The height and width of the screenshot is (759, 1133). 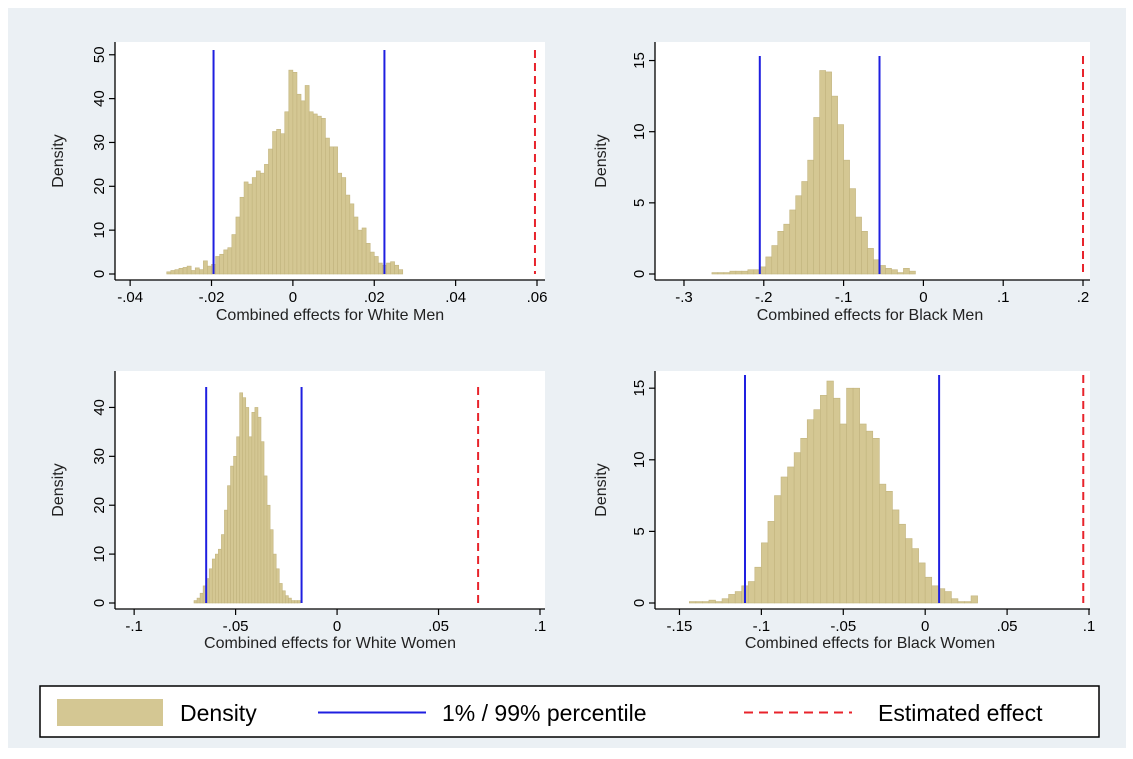 I want to click on x-tick-label: -.04, so click(x=130, y=297).